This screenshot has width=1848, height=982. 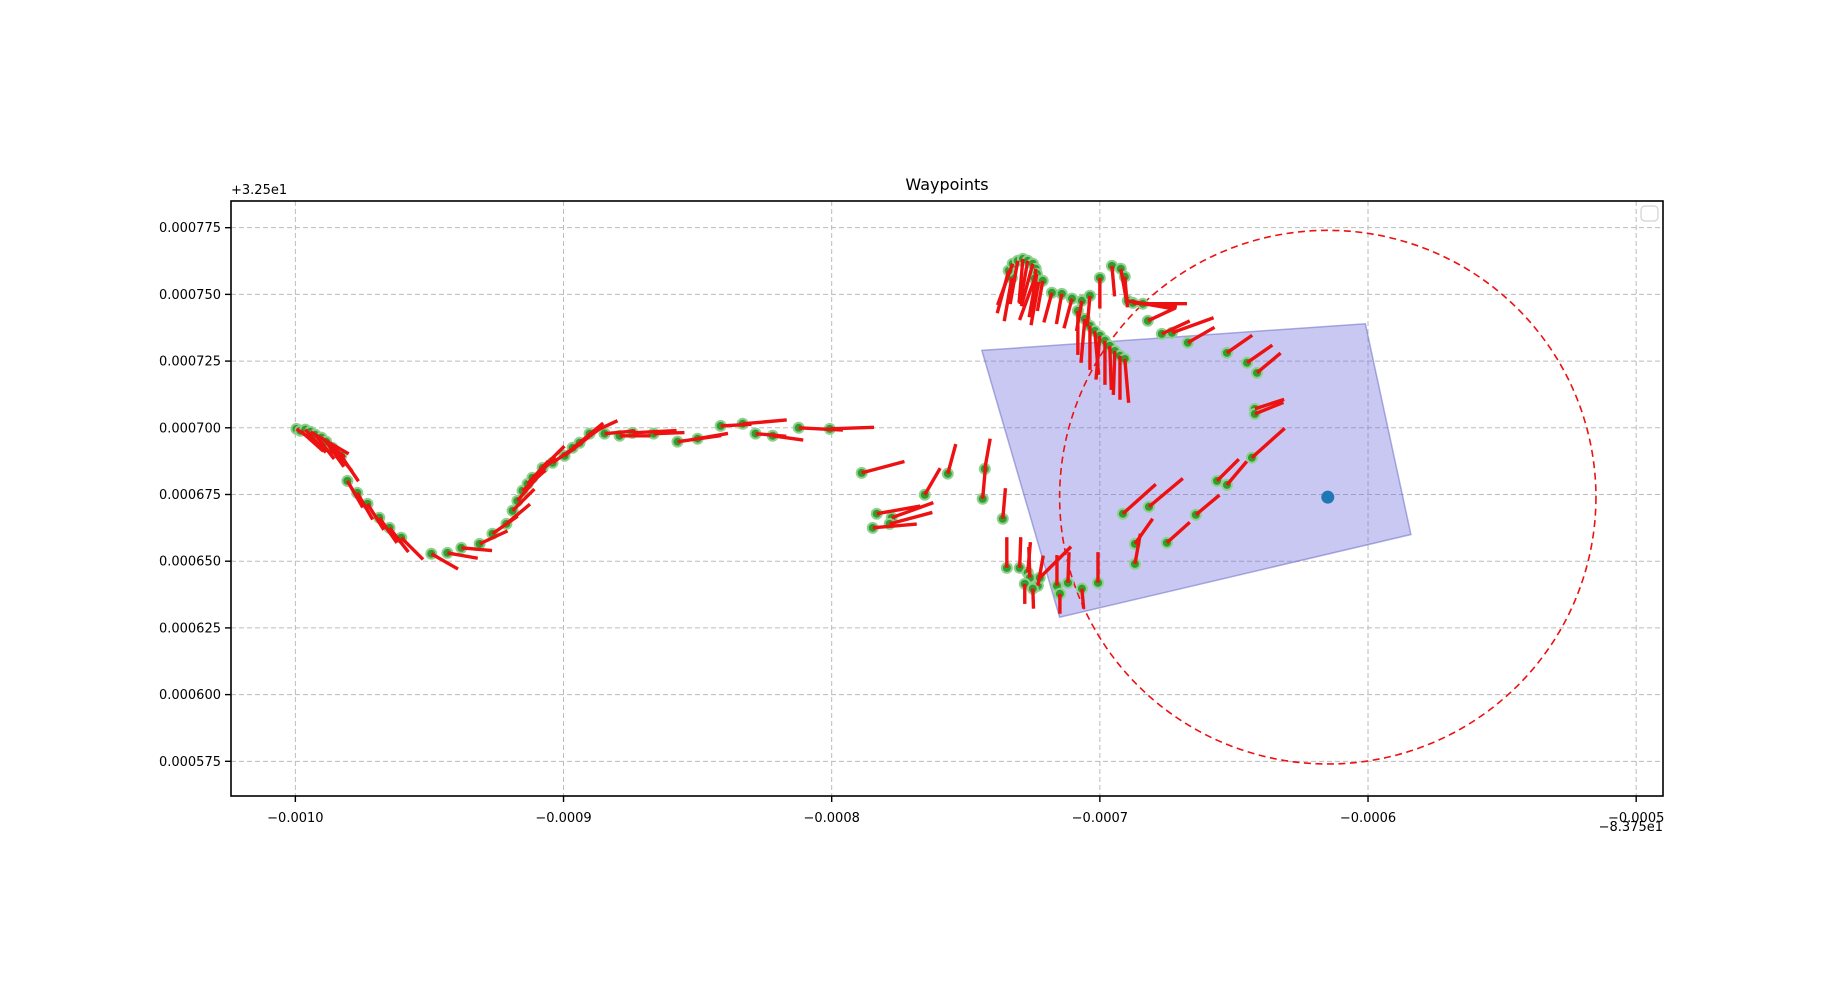 I want to click on x-tick-label: −0.0008, so click(x=831, y=818).